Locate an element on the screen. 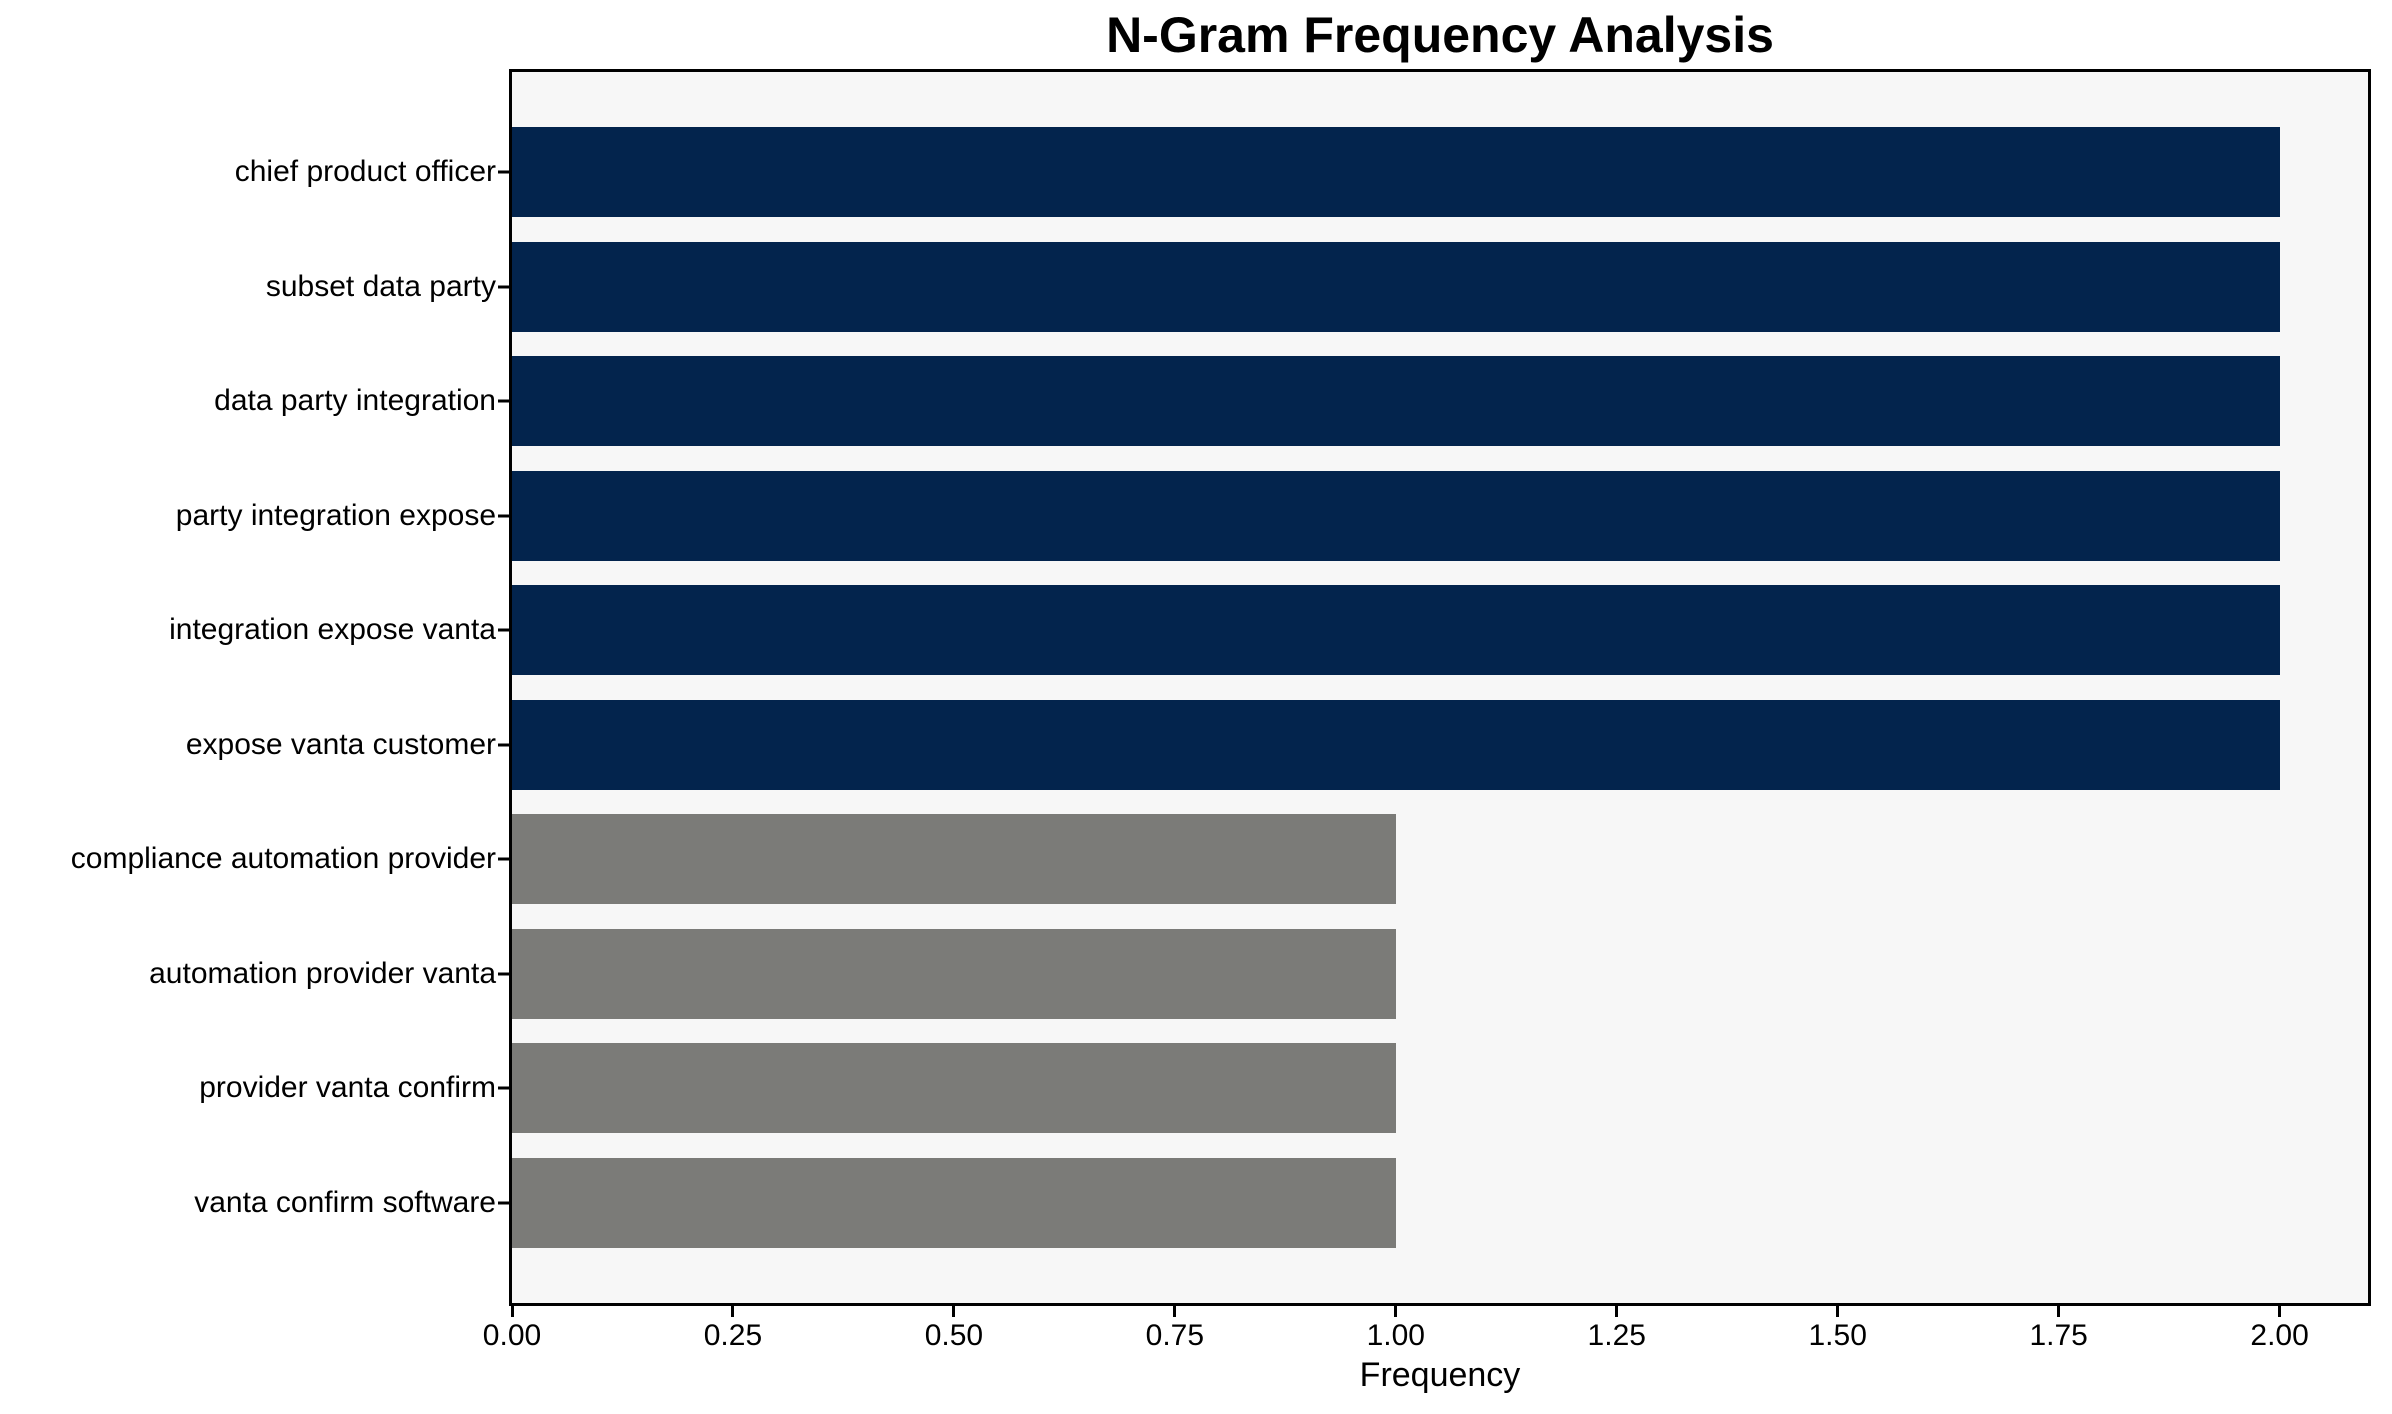  bar-row: party integration expose is located at coordinates (1196, 516).